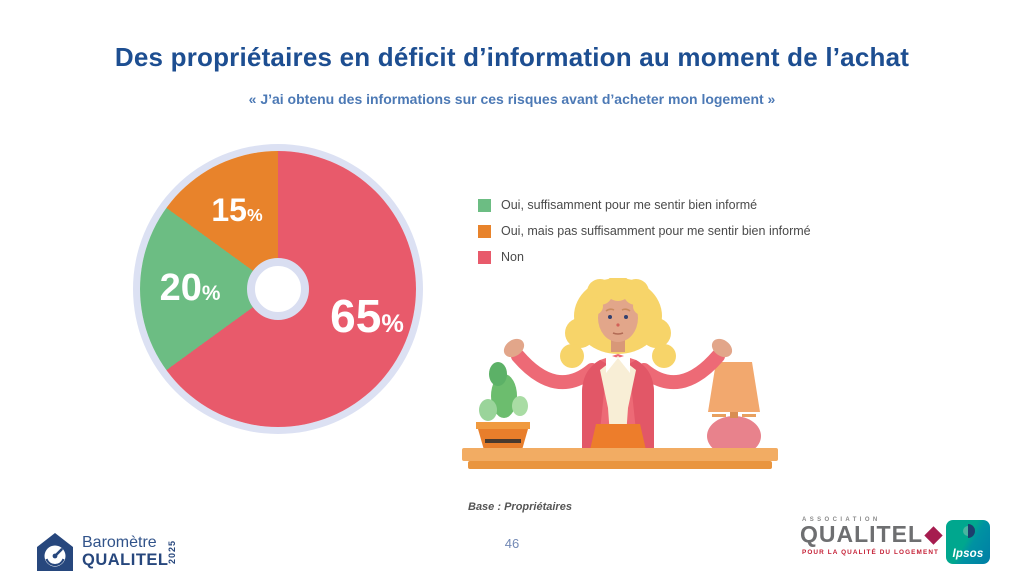 The width and height of the screenshot is (1024, 576). I want to click on legend-item: Non, so click(644, 257).